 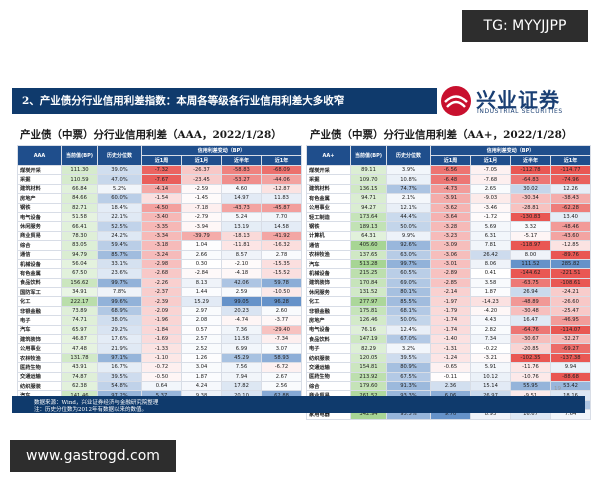 I want to click on circle-logo-icon, so click(x=456, y=101).